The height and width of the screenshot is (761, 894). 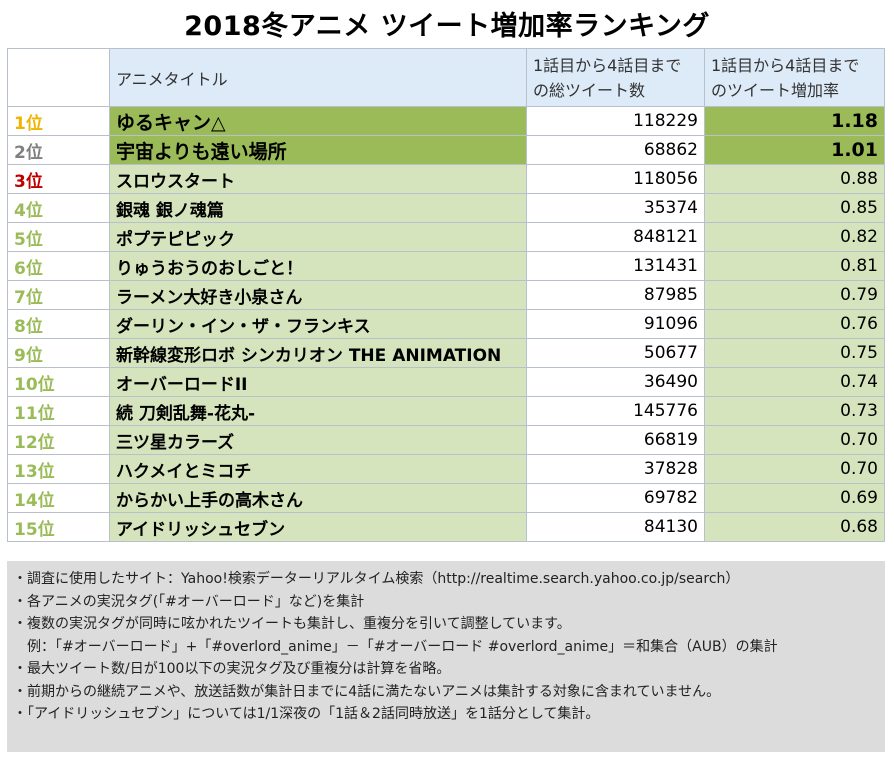 I want to click on header-rate-line1: 1話目から4話目まで, so click(x=785, y=65).